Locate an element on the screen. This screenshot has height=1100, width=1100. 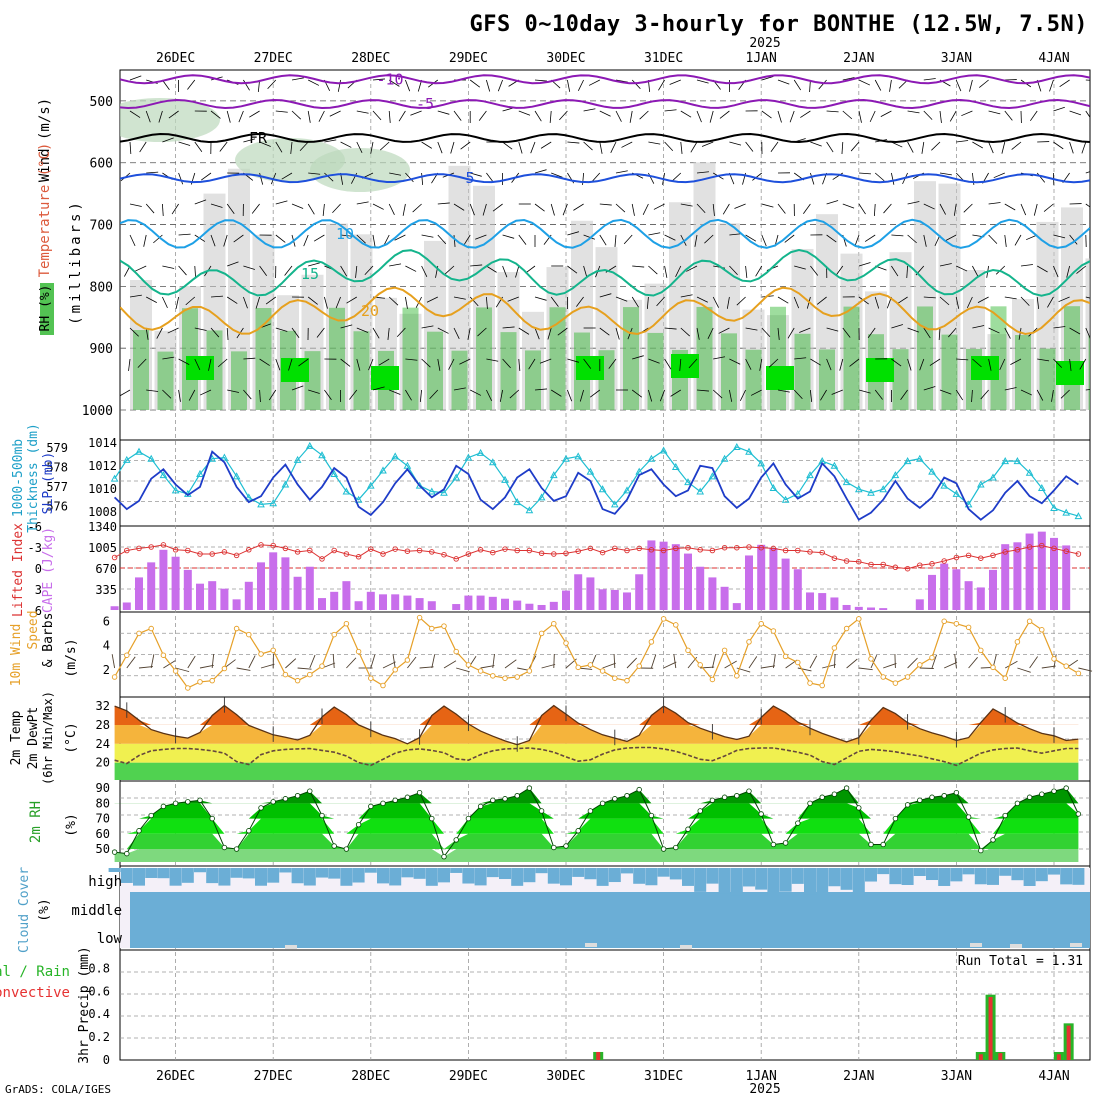
label-cloud-cover: Cloud Cover is located at coordinates (24, 910).